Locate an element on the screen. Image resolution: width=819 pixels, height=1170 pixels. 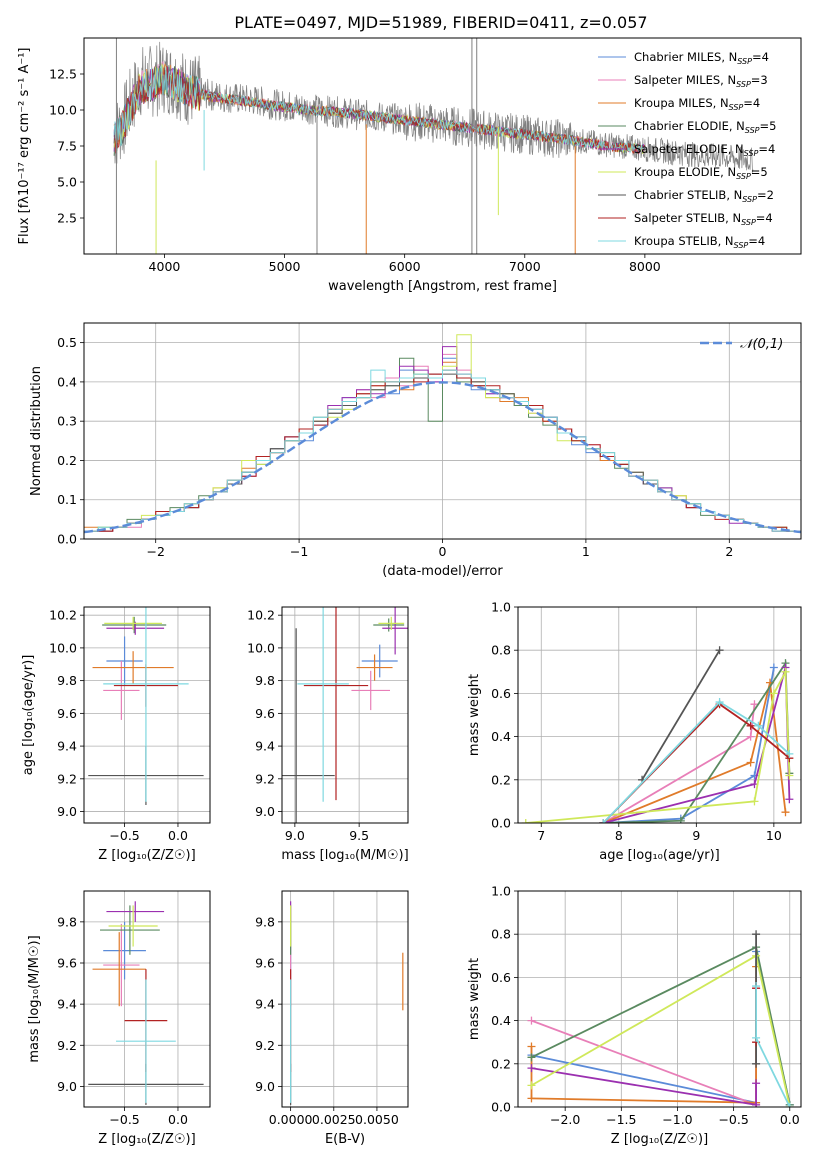
x-axis-label: wavelength [Angstrom, rest frame] is located at coordinates (442, 286).